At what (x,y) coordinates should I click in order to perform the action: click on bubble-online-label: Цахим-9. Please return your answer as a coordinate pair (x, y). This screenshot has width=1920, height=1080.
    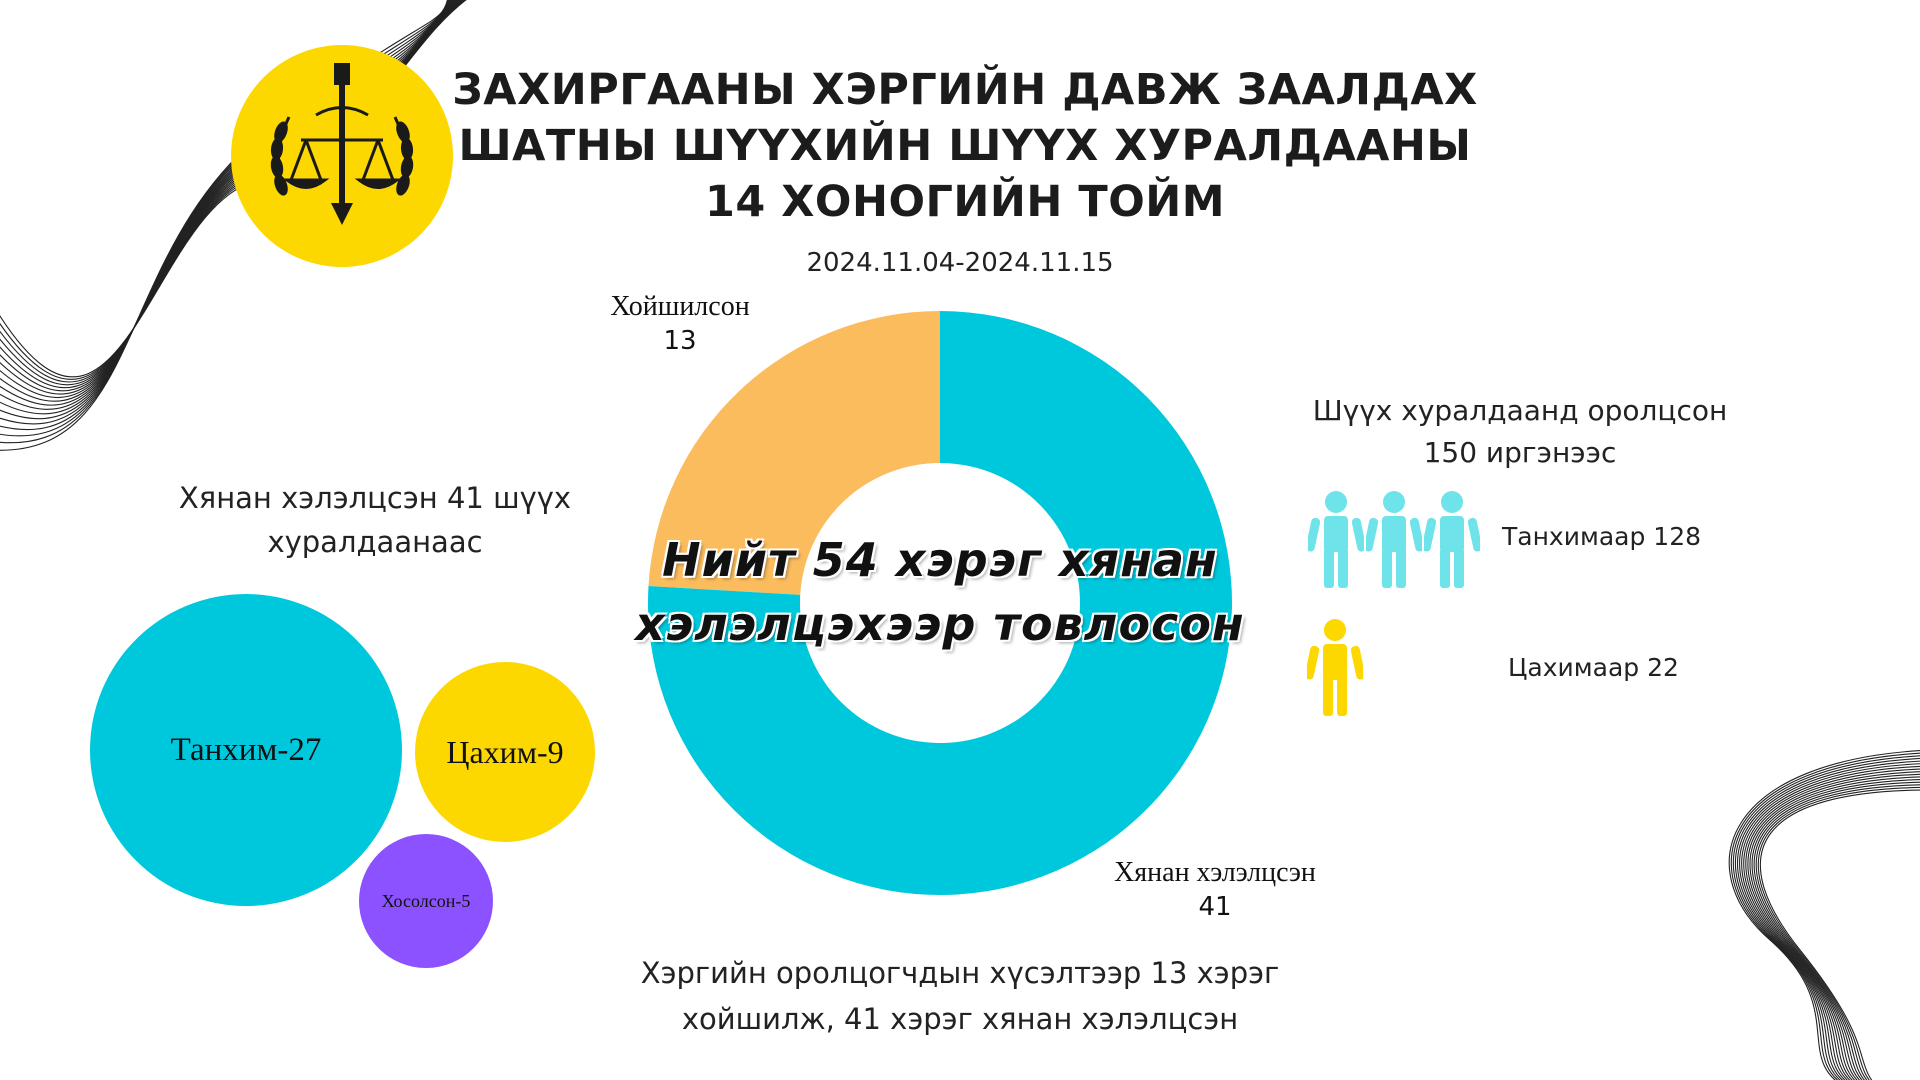
    Looking at the image, I should click on (505, 751).